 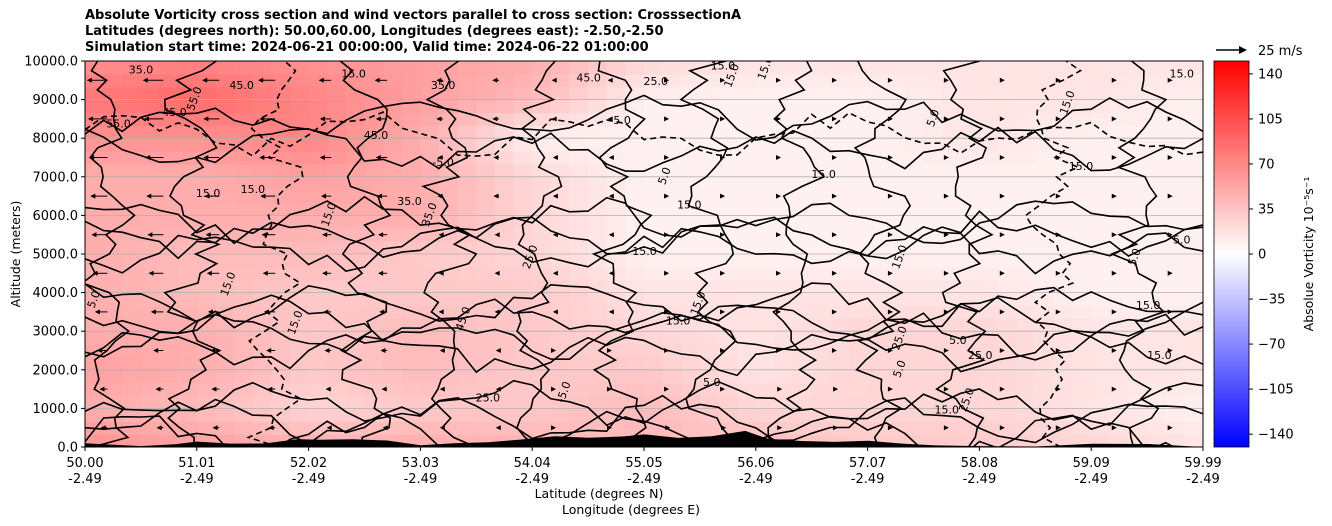 I want to click on contour-label: 55.0, so click(x=118, y=124).